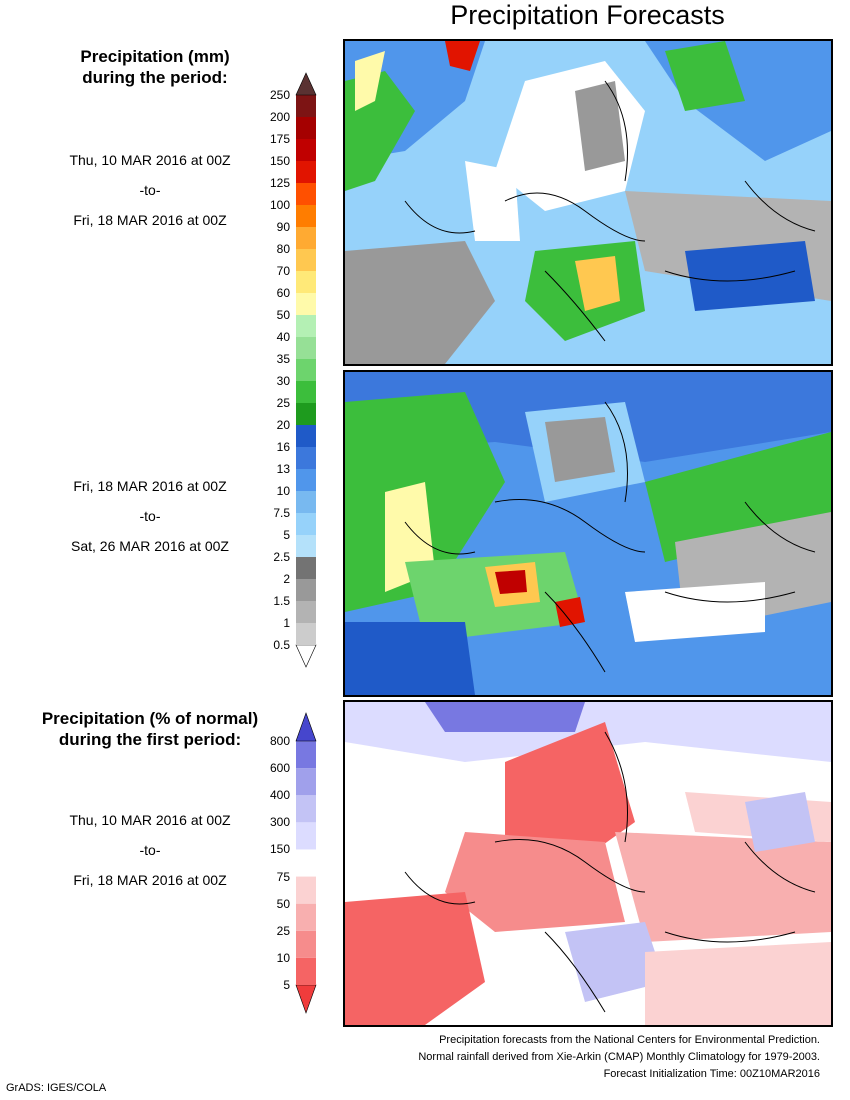  I want to click on colorbar-tick-label: 175, so click(279, 139).